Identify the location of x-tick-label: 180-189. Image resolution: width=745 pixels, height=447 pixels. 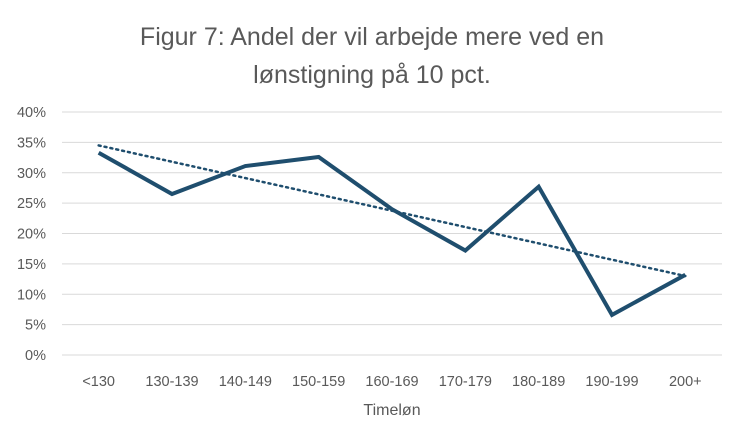
(538, 382).